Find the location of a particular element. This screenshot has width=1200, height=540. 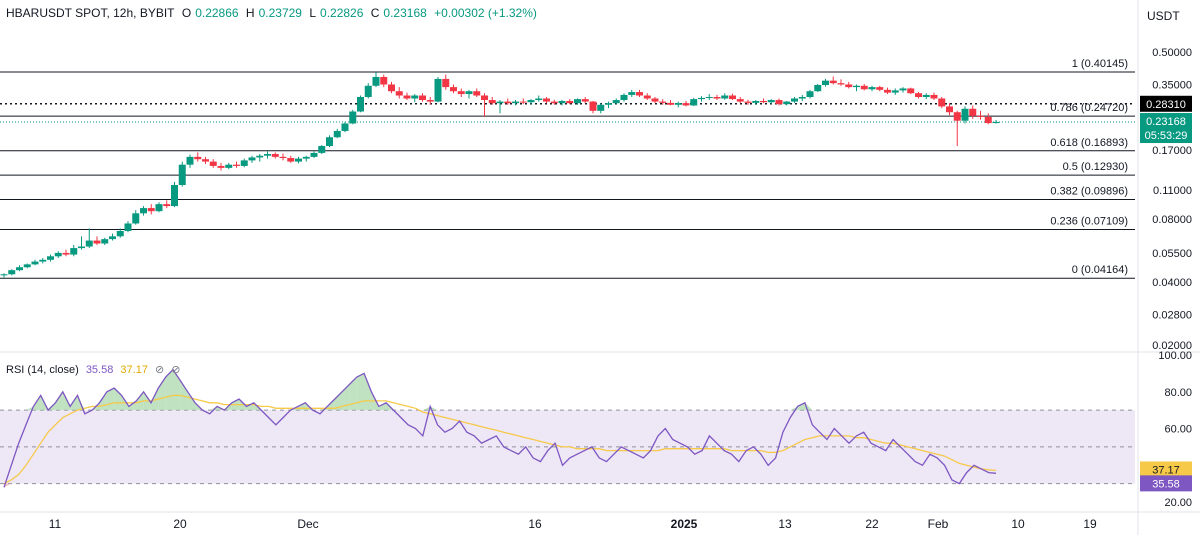

change-value: +0.00302 (+1.32%) is located at coordinates (485, 13).